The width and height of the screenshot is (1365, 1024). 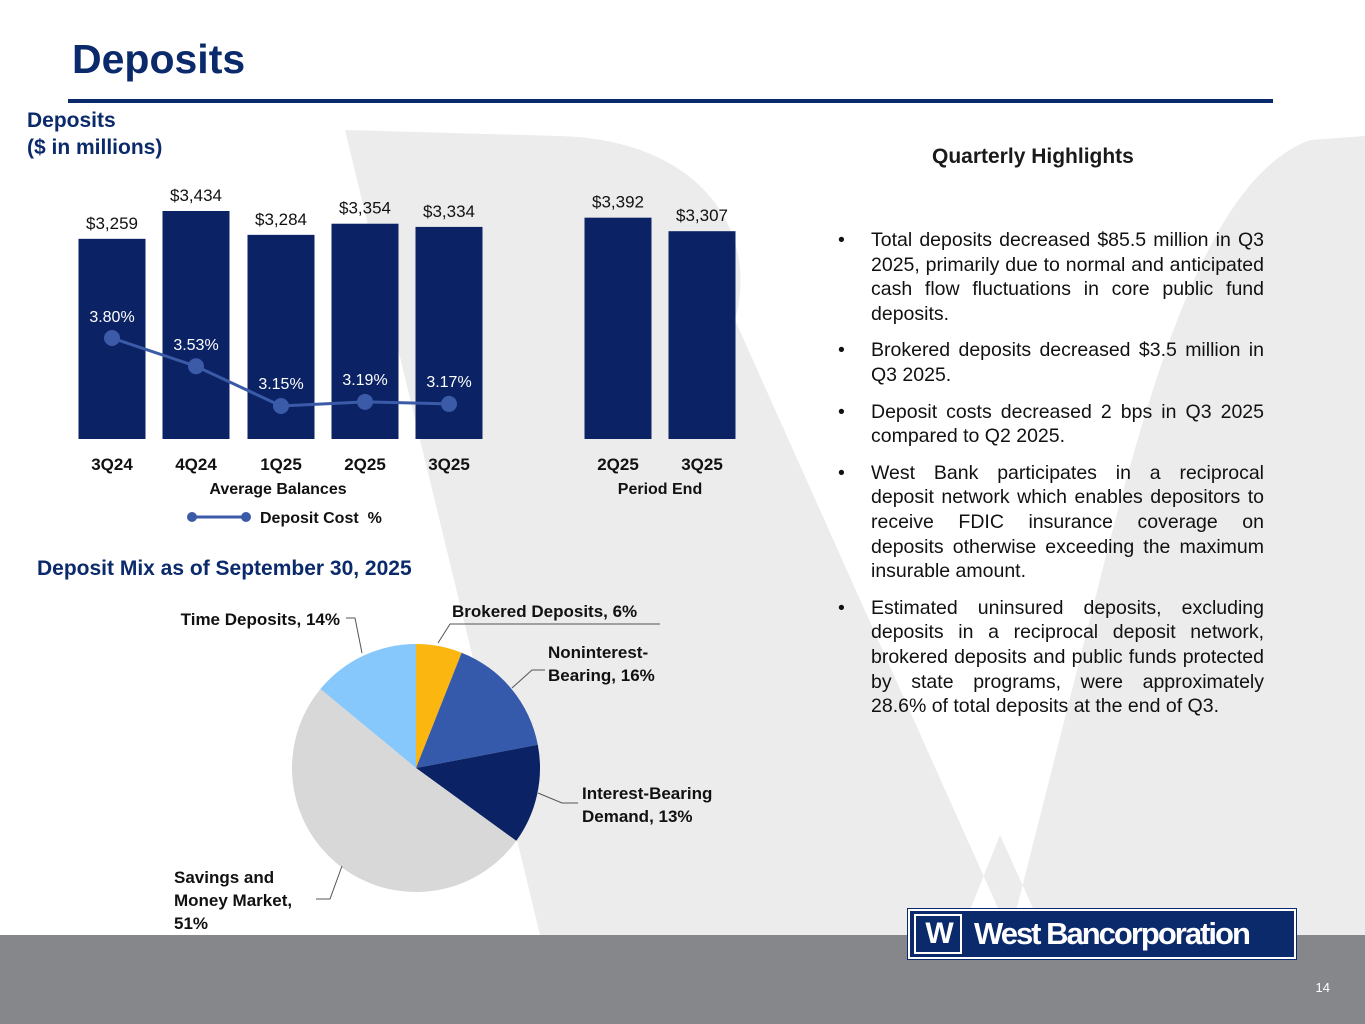 What do you see at coordinates (224, 568) in the screenshot?
I see `pie-chart-title: Deposit Mix as of September 30, 2025` at bounding box center [224, 568].